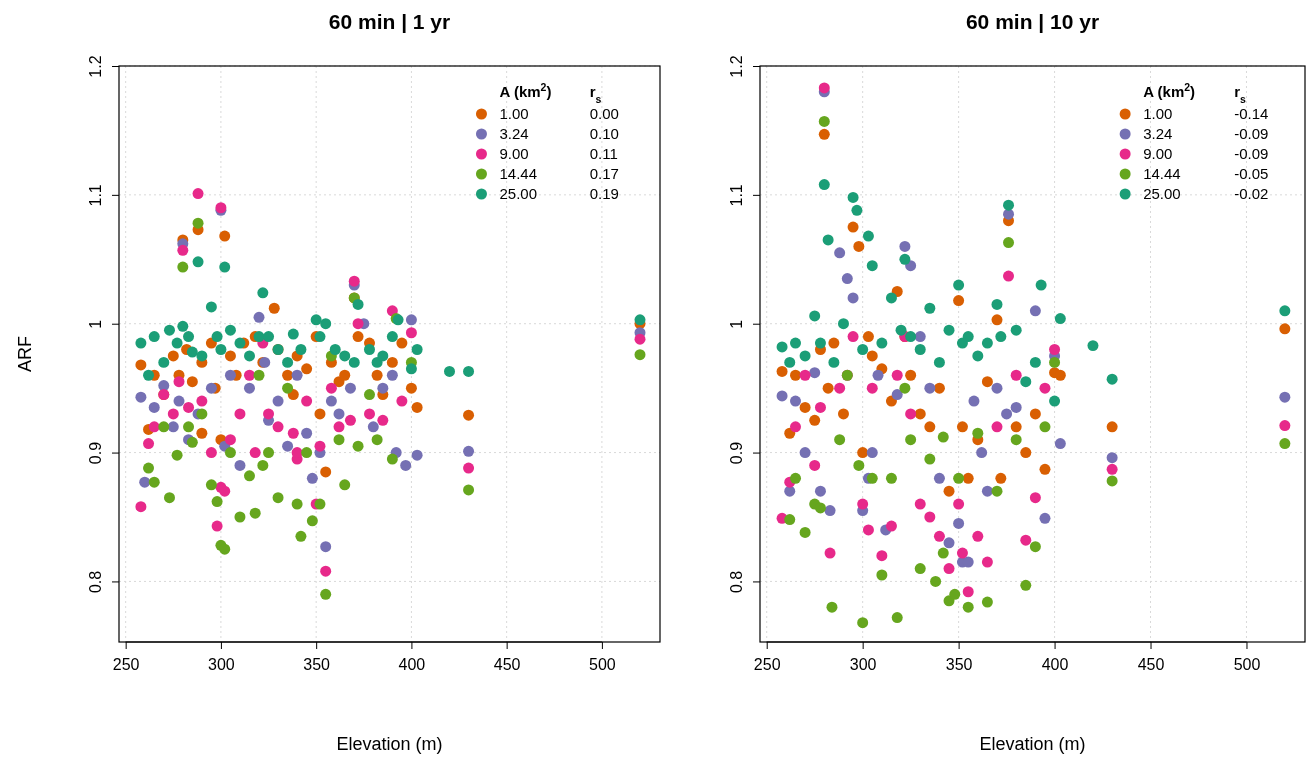 This screenshot has width=1311, height=757. What do you see at coordinates (1251, 113) in the screenshot?
I see `annotation: -0.14` at bounding box center [1251, 113].